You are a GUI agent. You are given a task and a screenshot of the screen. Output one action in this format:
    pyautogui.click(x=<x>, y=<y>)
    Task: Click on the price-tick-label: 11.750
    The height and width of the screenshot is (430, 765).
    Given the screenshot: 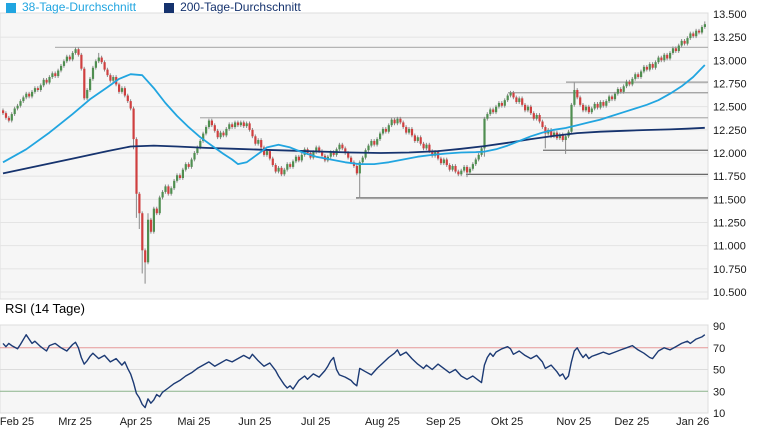 What is the action you would take?
    pyautogui.click(x=729, y=177)
    